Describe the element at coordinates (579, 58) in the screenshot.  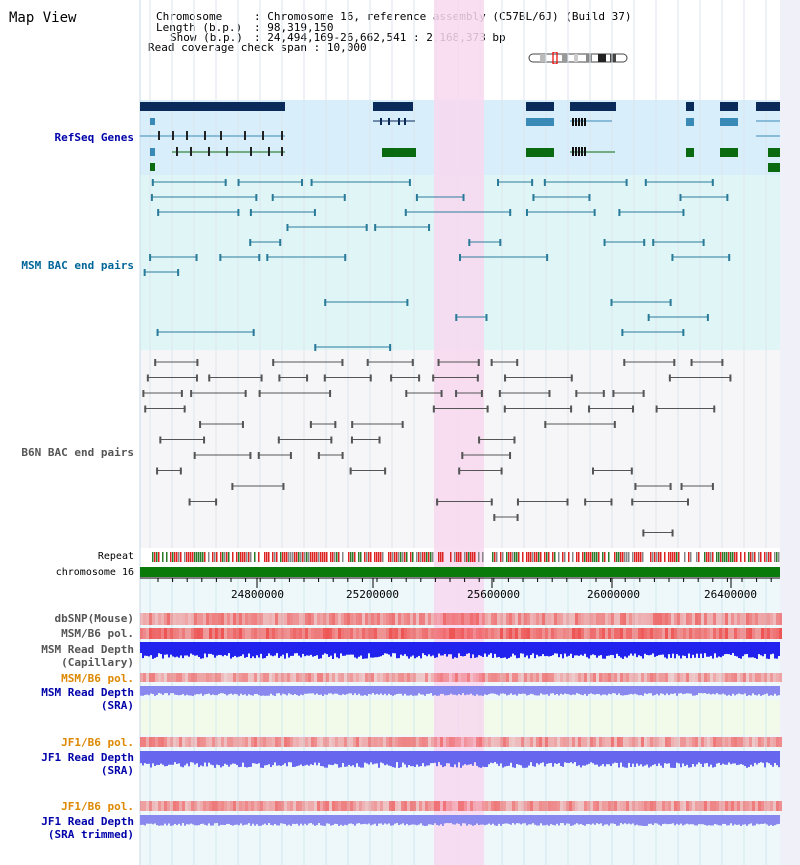
I see `chromosome-ideogram` at that location.